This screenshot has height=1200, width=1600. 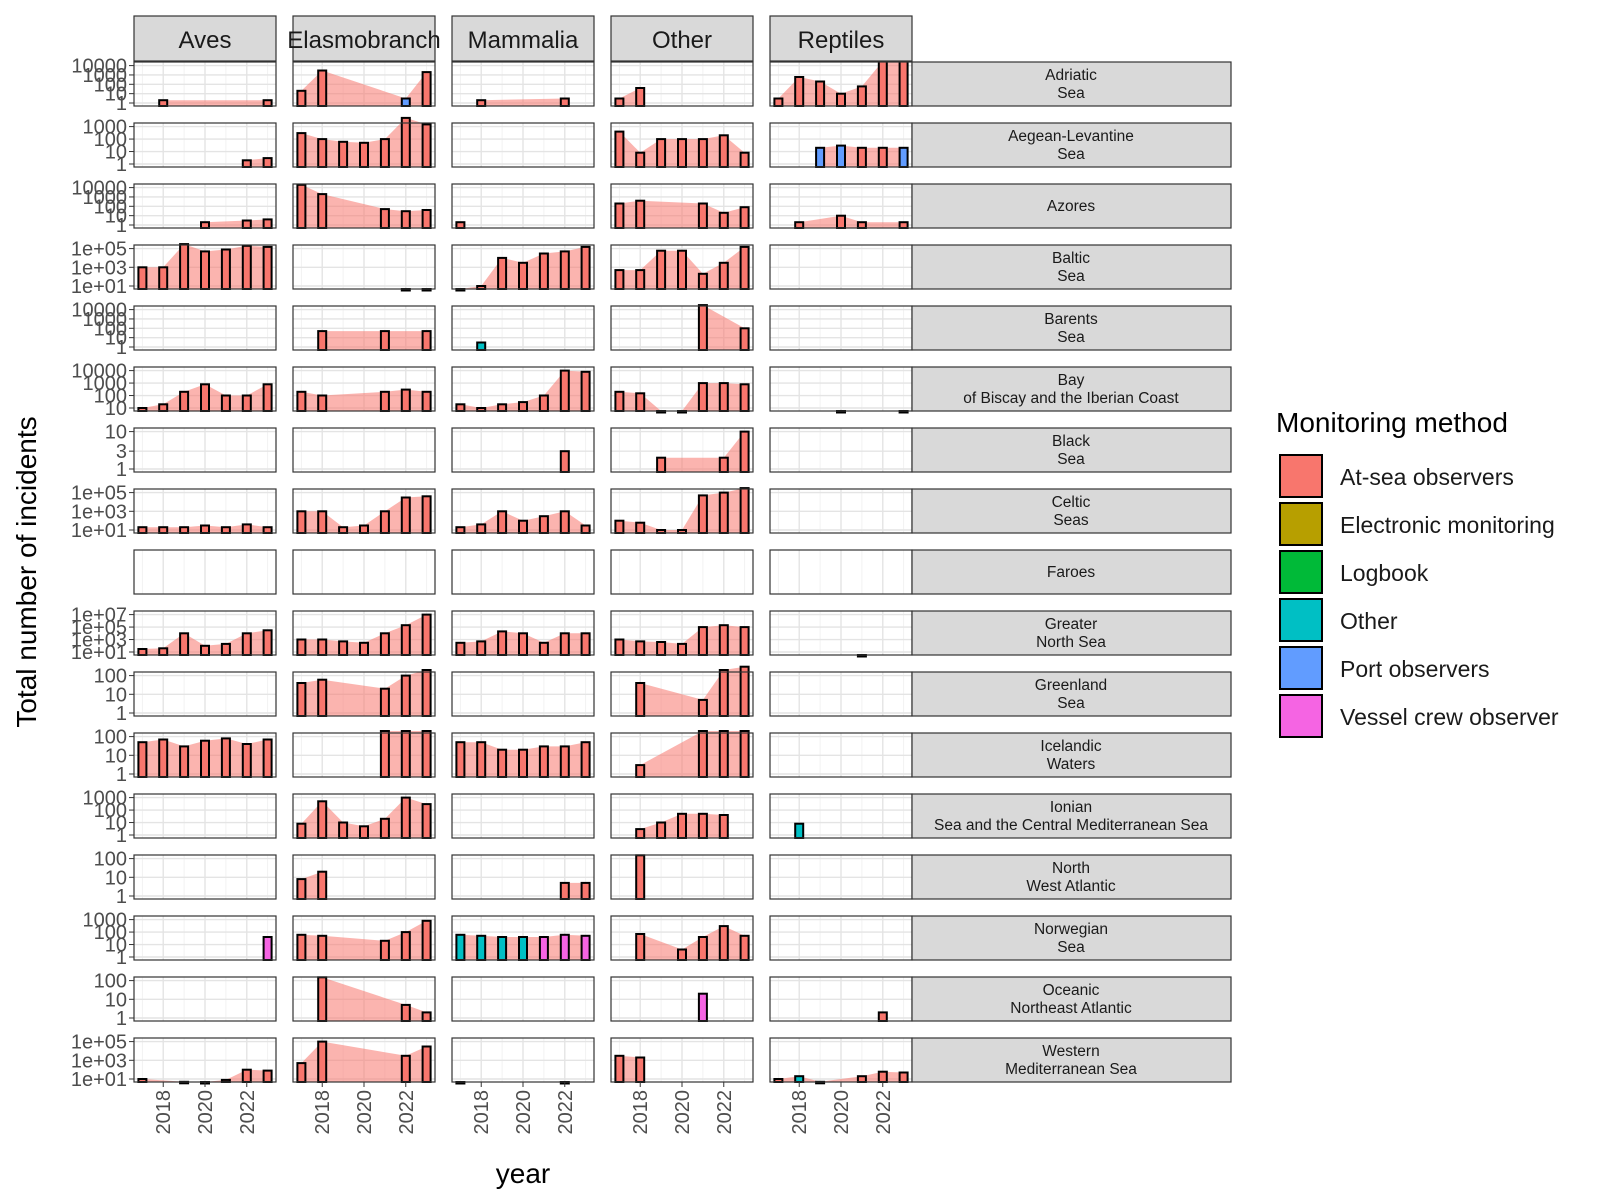 I want to click on legend-label: Other, so click(x=1369, y=621).